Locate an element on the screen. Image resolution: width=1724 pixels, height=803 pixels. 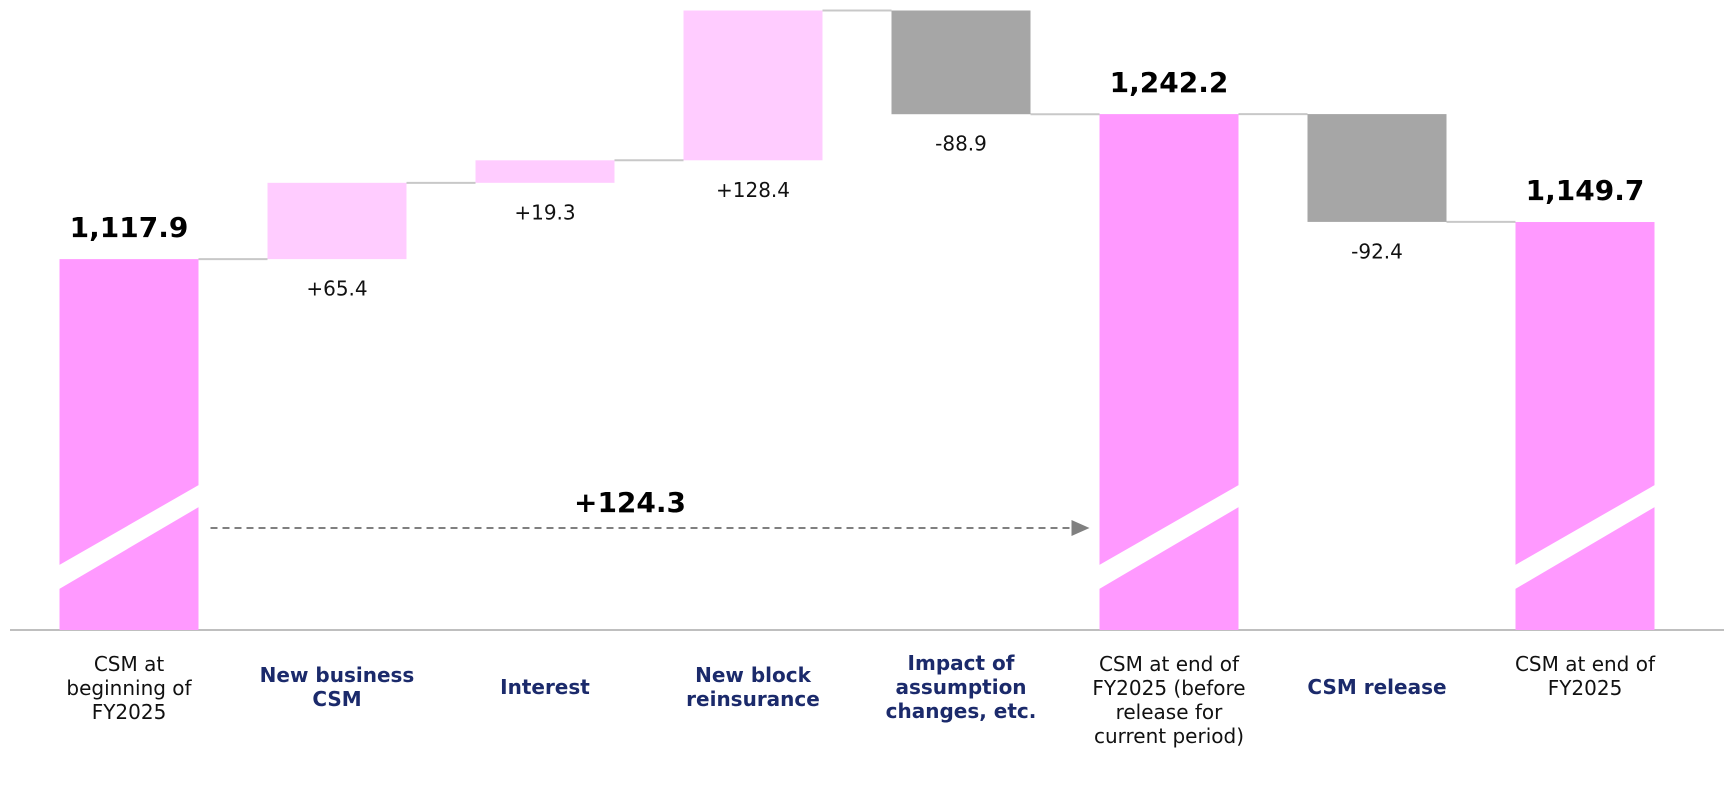
value-label: -88.9 is located at coordinates (961, 144).